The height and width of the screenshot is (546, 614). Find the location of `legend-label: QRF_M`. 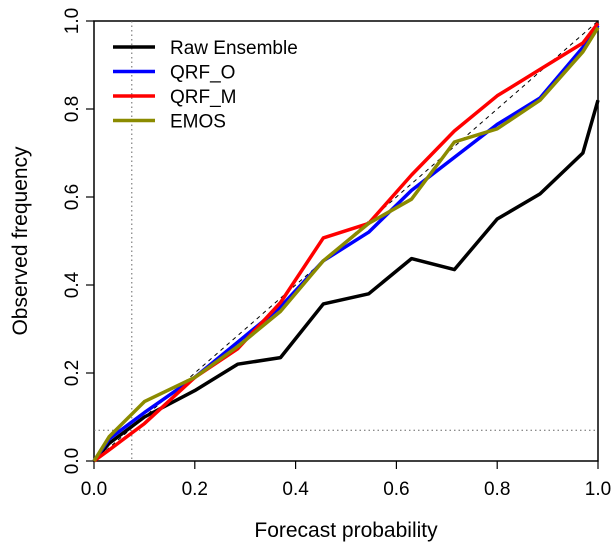

legend-label: QRF_M is located at coordinates (203, 97).